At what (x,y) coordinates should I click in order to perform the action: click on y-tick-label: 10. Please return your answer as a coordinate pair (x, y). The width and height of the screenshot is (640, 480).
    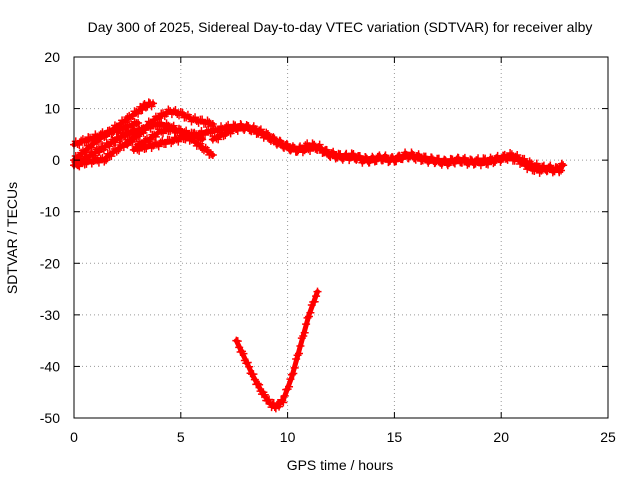
    Looking at the image, I should click on (52, 109).